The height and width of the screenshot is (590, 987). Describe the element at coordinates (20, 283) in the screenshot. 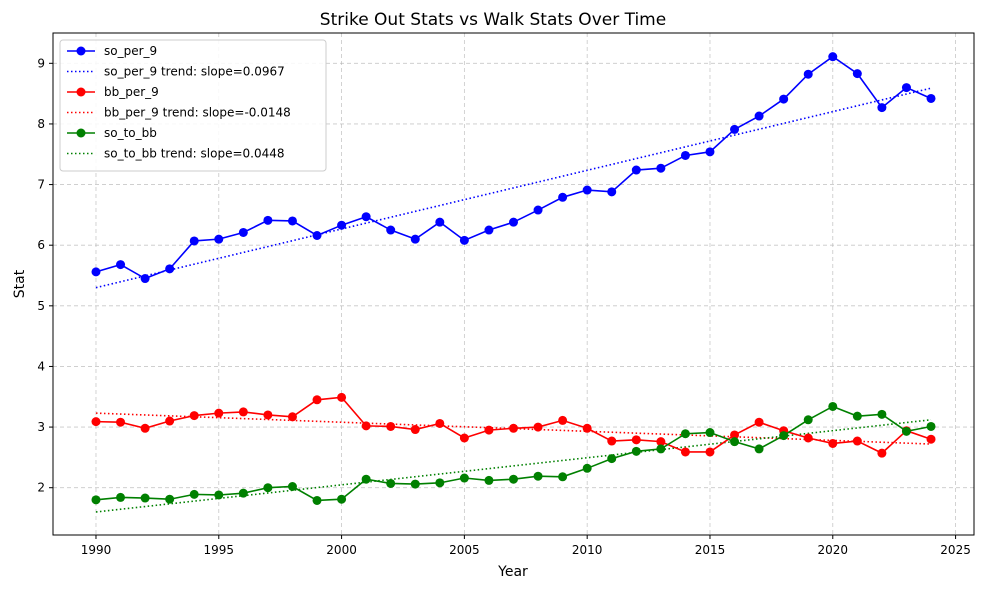

I see `y-axis-label: Stat` at that location.